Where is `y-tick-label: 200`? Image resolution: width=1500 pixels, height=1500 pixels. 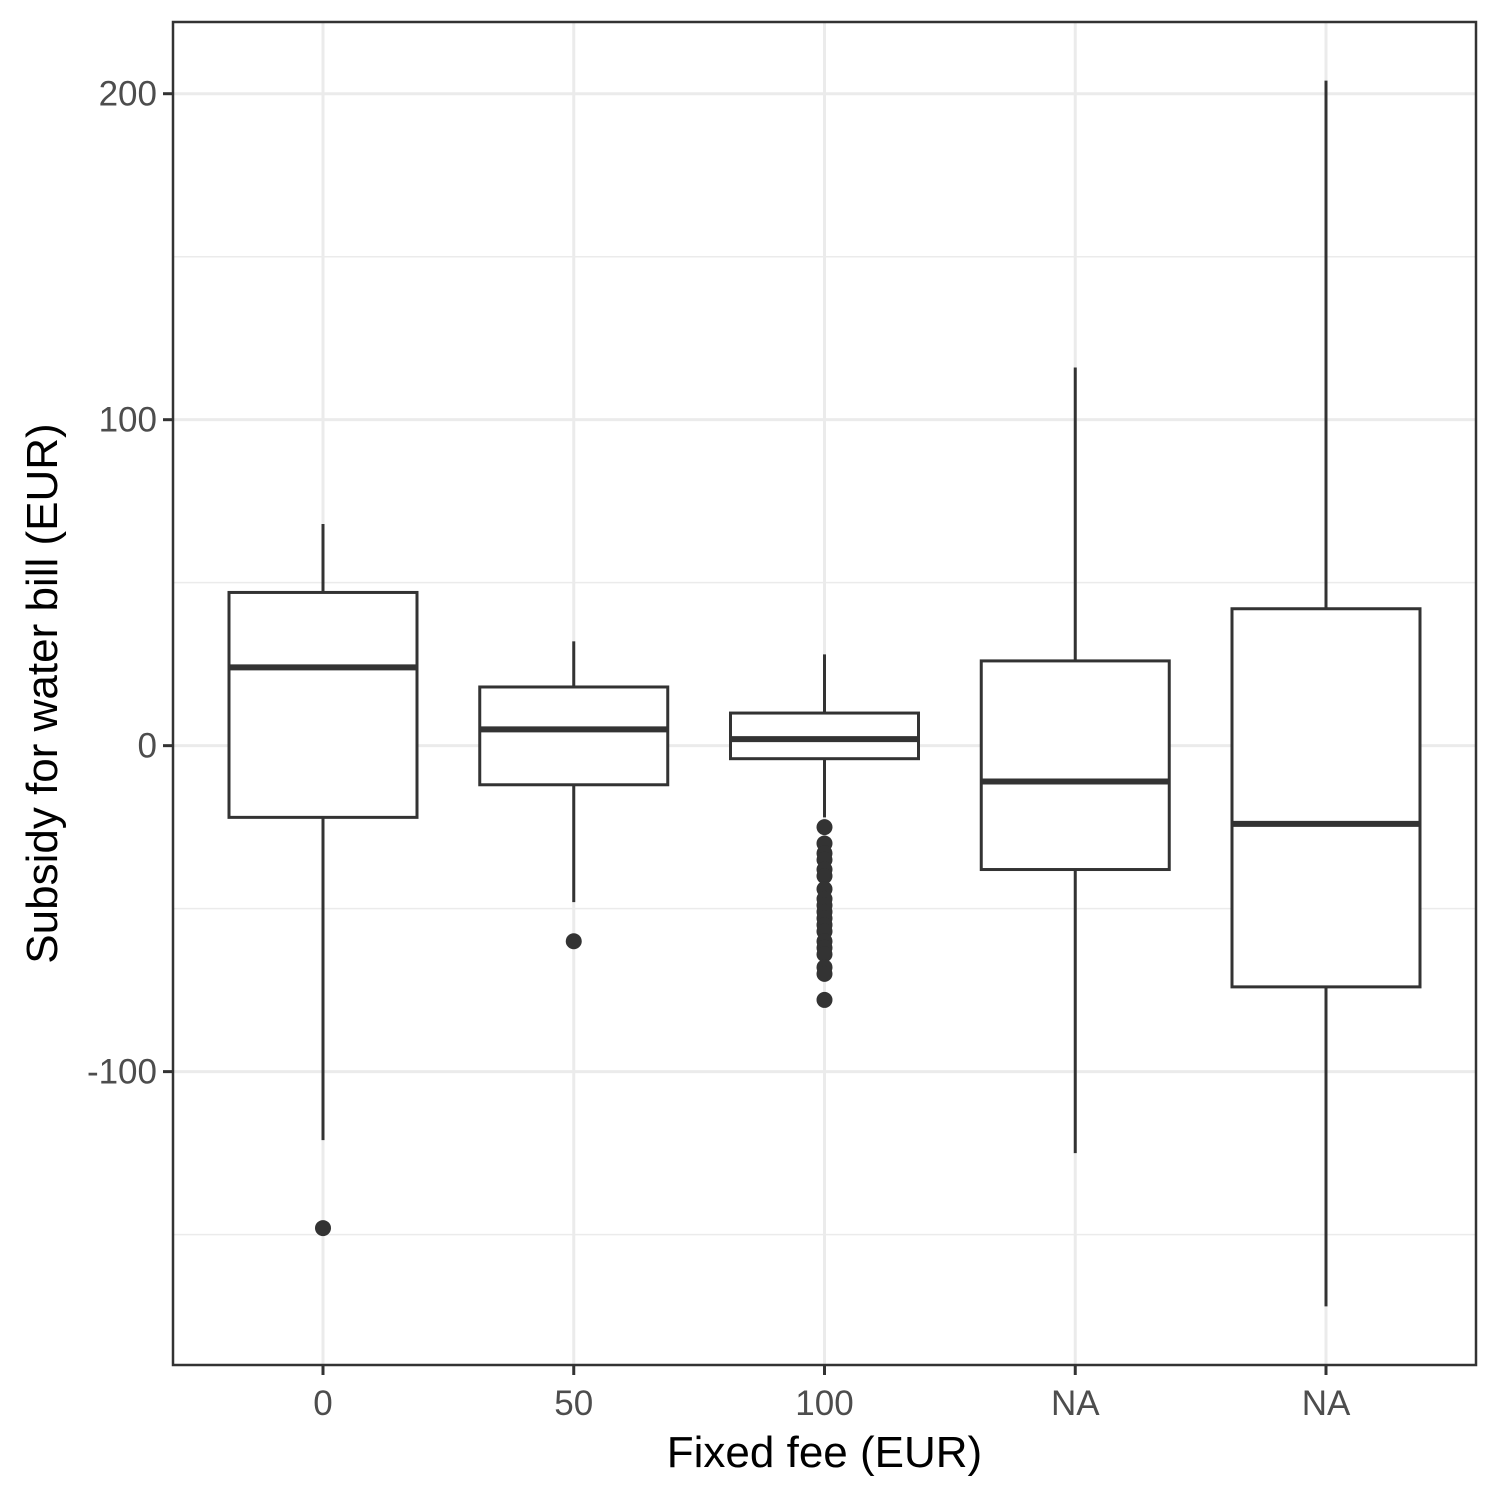
y-tick-label: 200 is located at coordinates (128, 94).